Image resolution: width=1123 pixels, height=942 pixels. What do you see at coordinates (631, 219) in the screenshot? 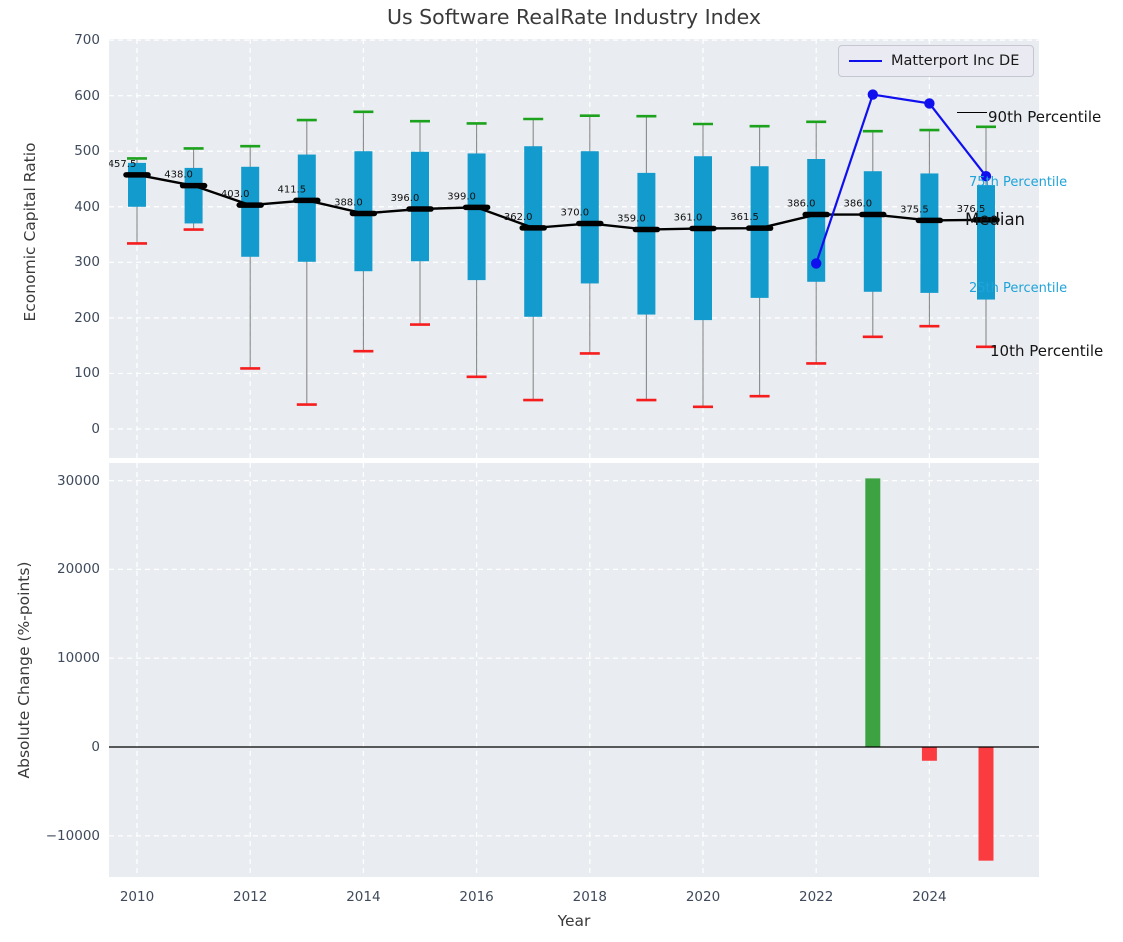
I see `median-value-label: 359.0` at bounding box center [631, 219].